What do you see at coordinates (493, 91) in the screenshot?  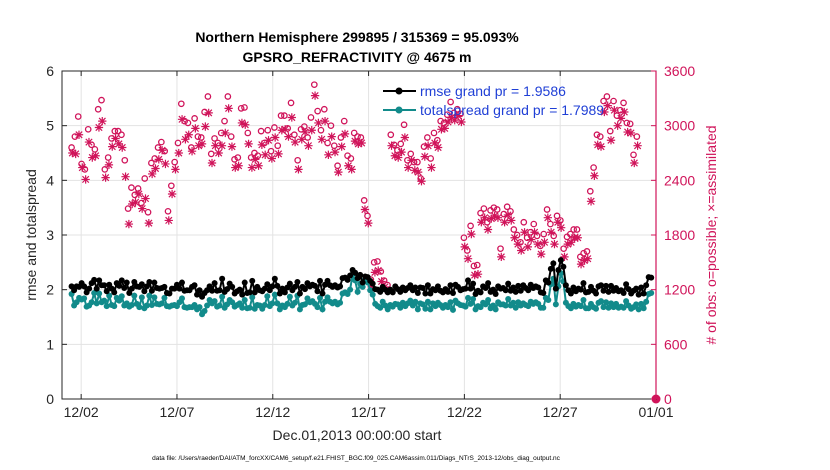 I see `legend-rmse-label: rmse grand pr = 1.9586` at bounding box center [493, 91].